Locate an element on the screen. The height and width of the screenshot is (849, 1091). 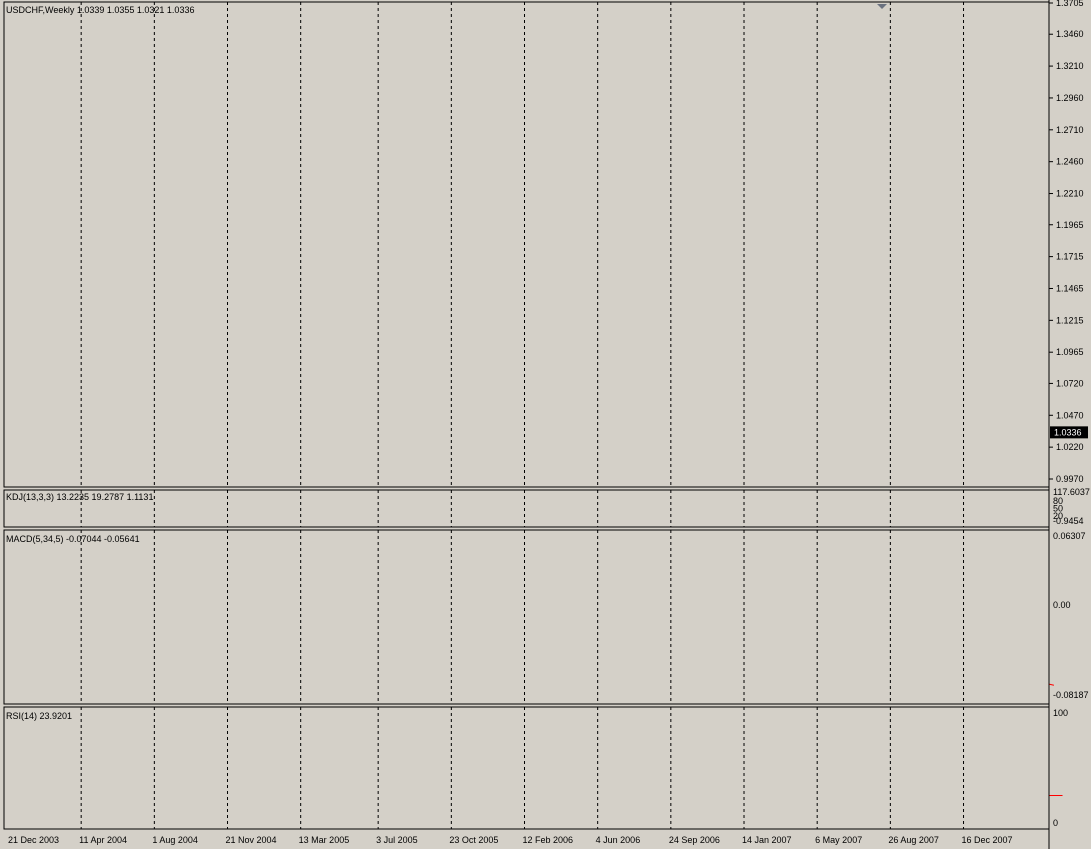
y-tick-label: 1.0720 is located at coordinates (1070, 383).